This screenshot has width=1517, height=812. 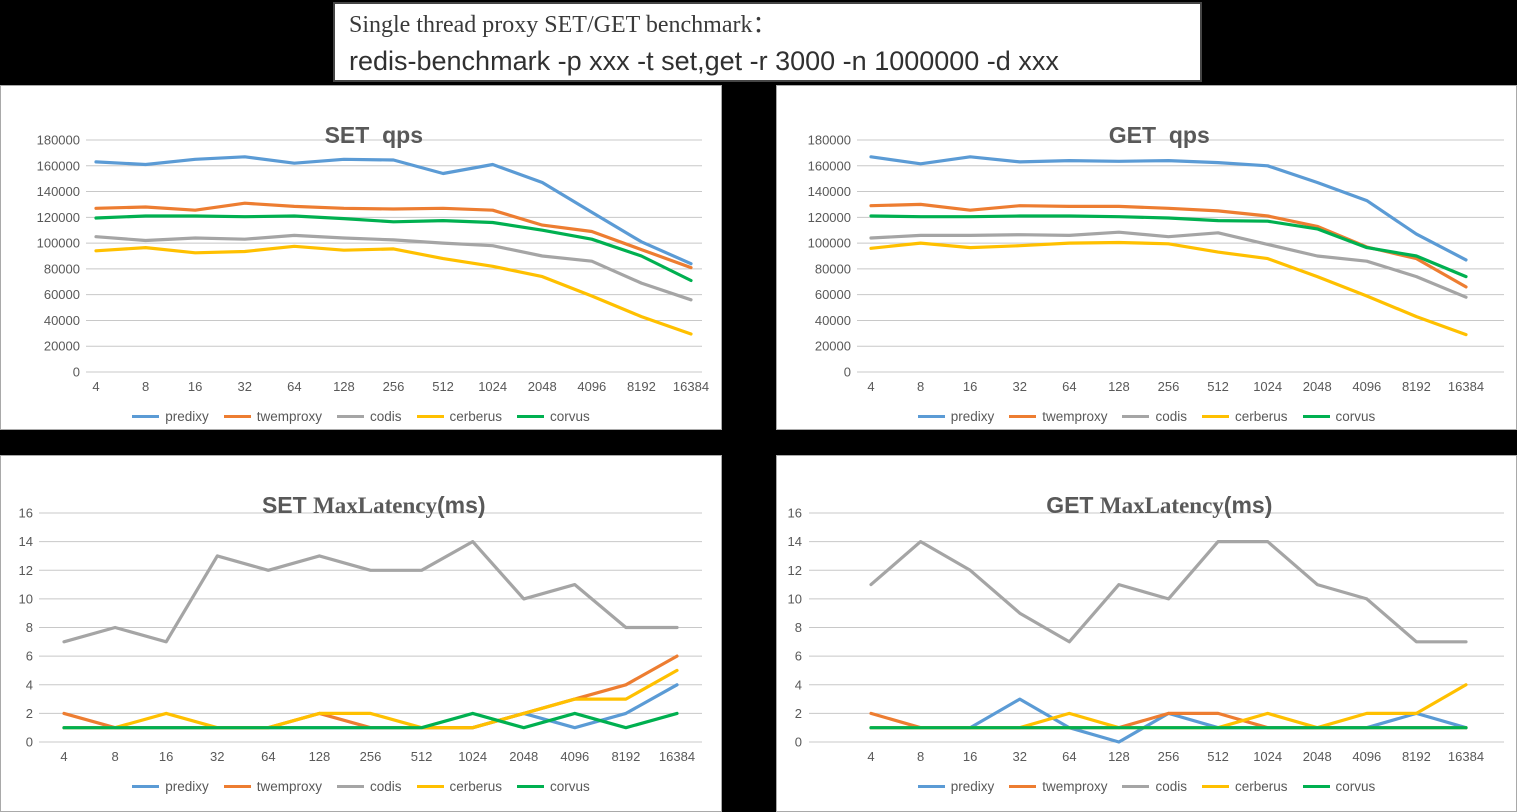 What do you see at coordinates (1355, 416) in the screenshot?
I see `legend-label: corvus` at bounding box center [1355, 416].